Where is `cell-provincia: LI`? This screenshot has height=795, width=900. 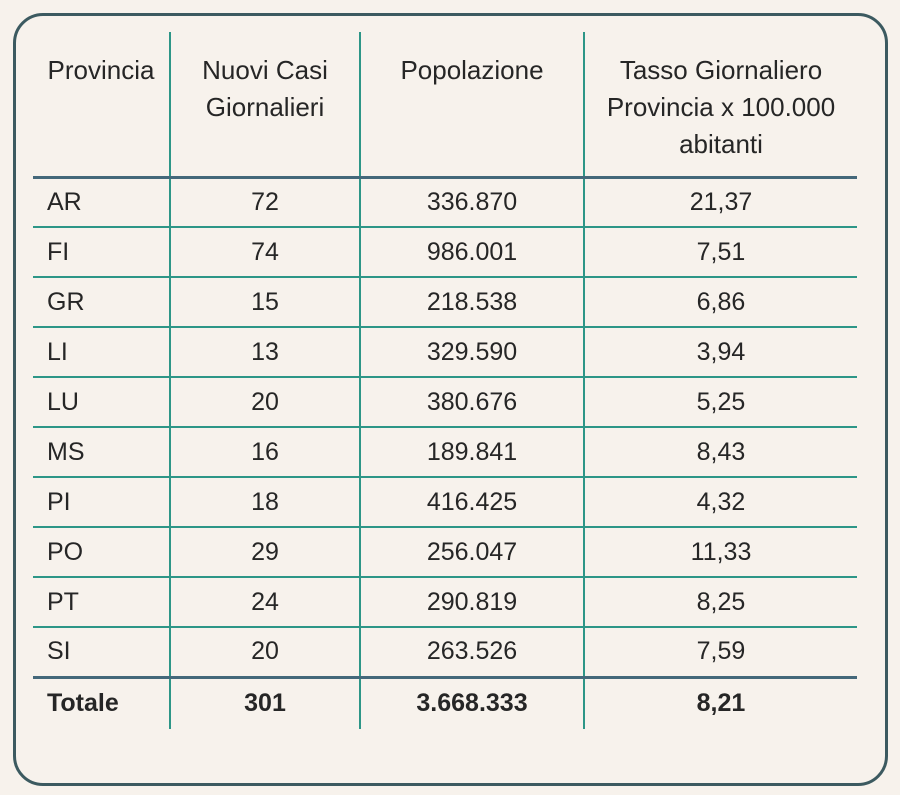 cell-provincia: LI is located at coordinates (102, 352).